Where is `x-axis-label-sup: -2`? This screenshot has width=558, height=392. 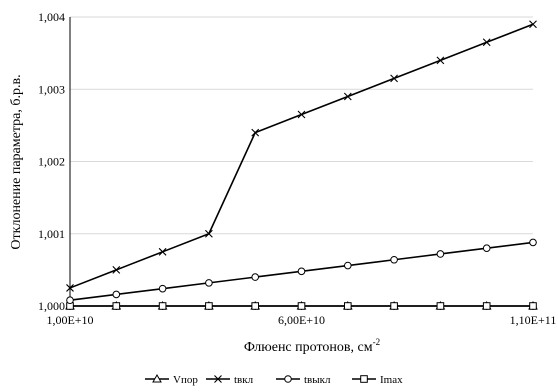 x-axis-label-sup: -2 is located at coordinates (377, 342).